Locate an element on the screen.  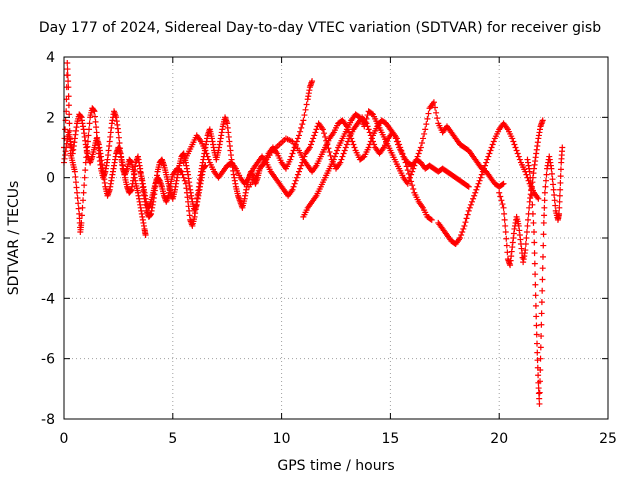
series-arc-C is located at coordinates (226, 153).